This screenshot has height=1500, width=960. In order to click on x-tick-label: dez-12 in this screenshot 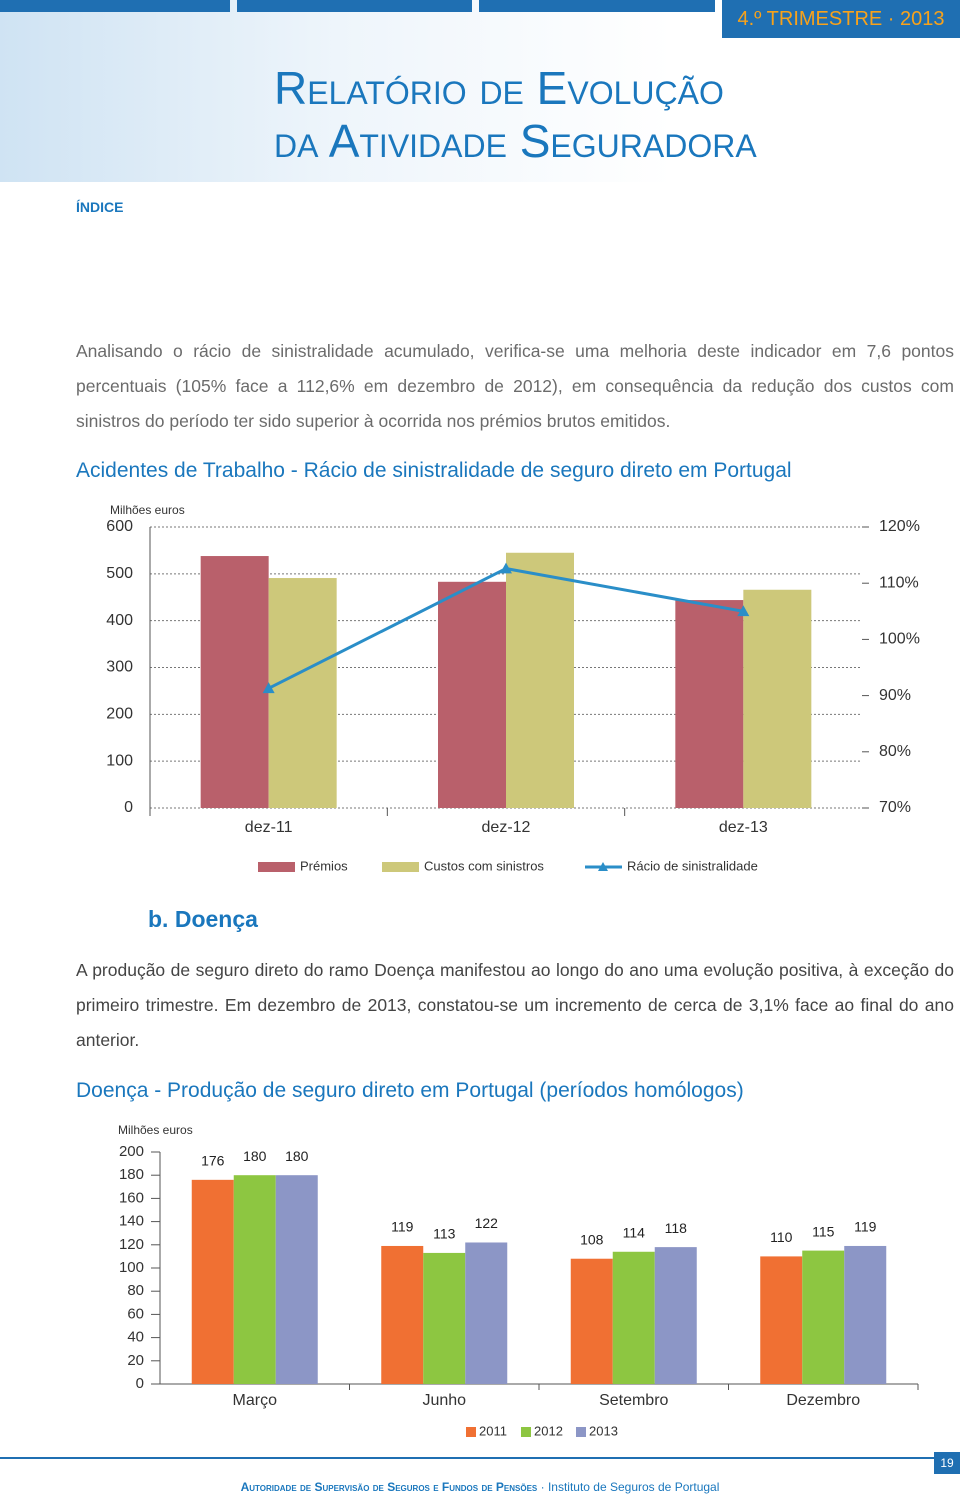, I will do `click(506, 827)`.